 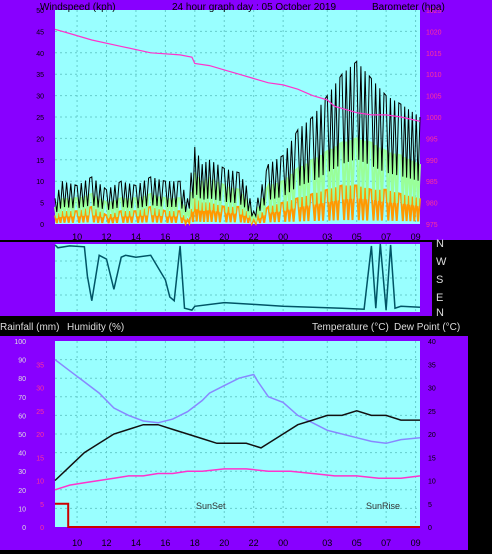 I want to click on dewpoint-axis-title: Dew Point (°C), so click(x=427, y=327).